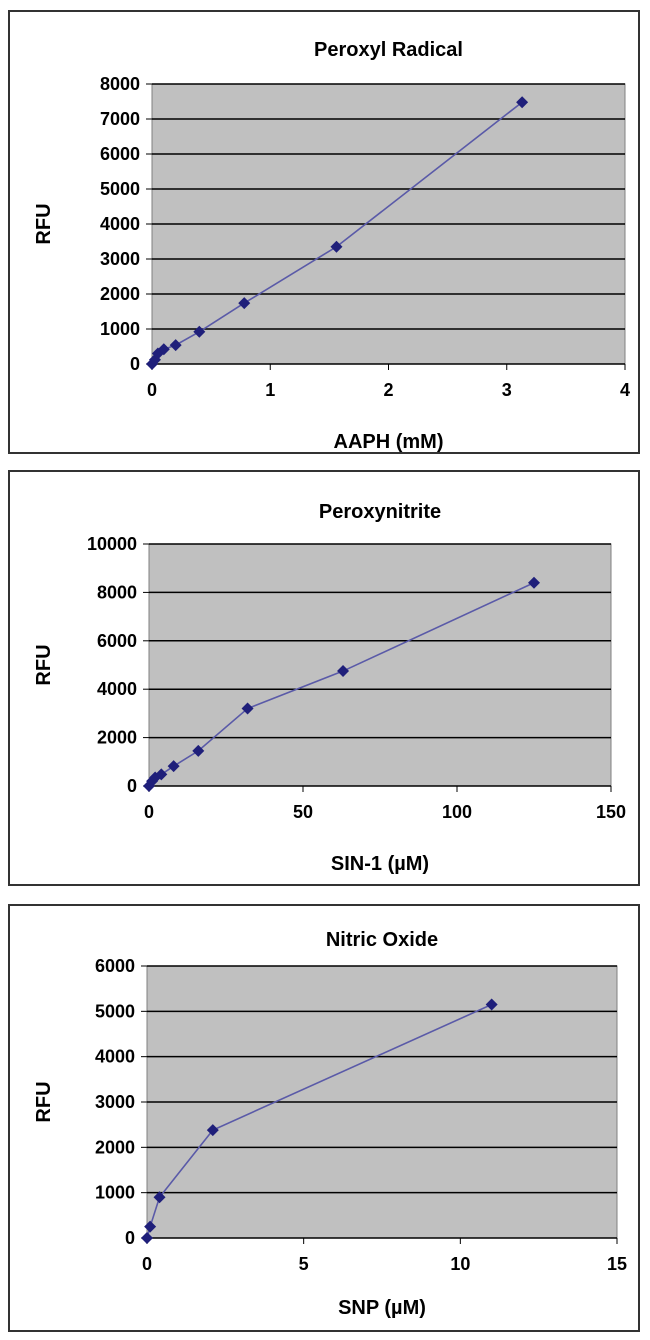  I want to click on x-tick-label: 100, so click(457, 812).